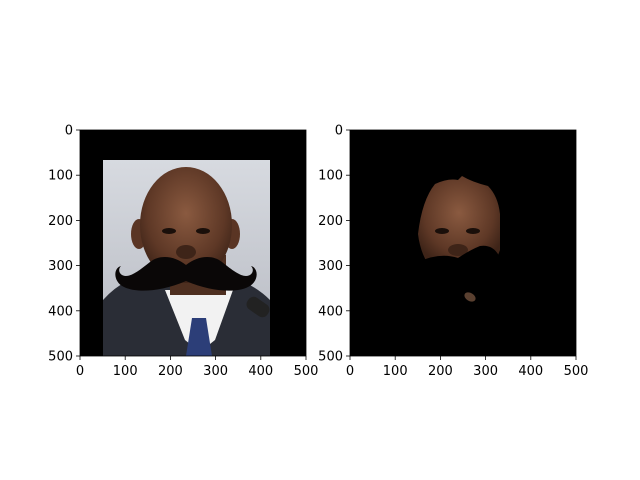 This screenshot has height=480, width=640. What do you see at coordinates (530, 371) in the screenshot?
I see `right-xtick-label: 400` at bounding box center [530, 371].